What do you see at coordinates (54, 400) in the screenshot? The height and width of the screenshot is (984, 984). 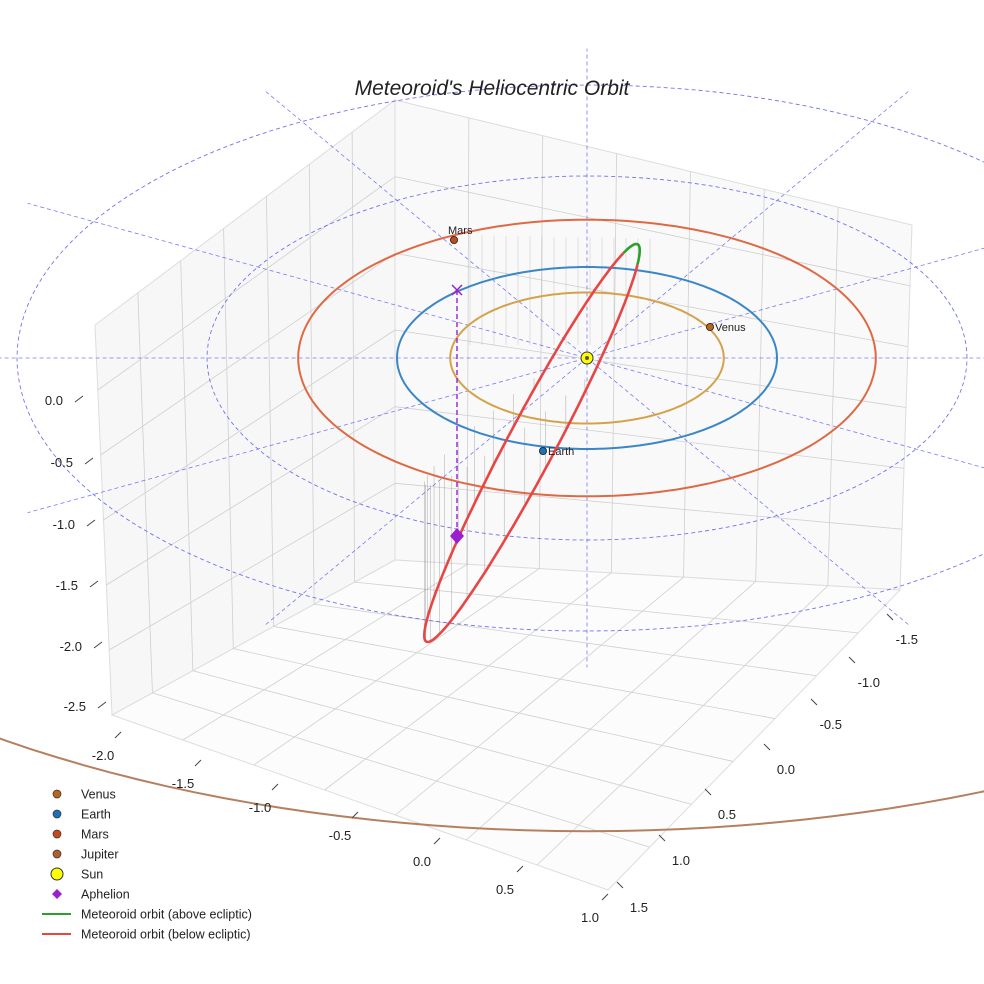 I see `z-tick-label: 0.0` at bounding box center [54, 400].